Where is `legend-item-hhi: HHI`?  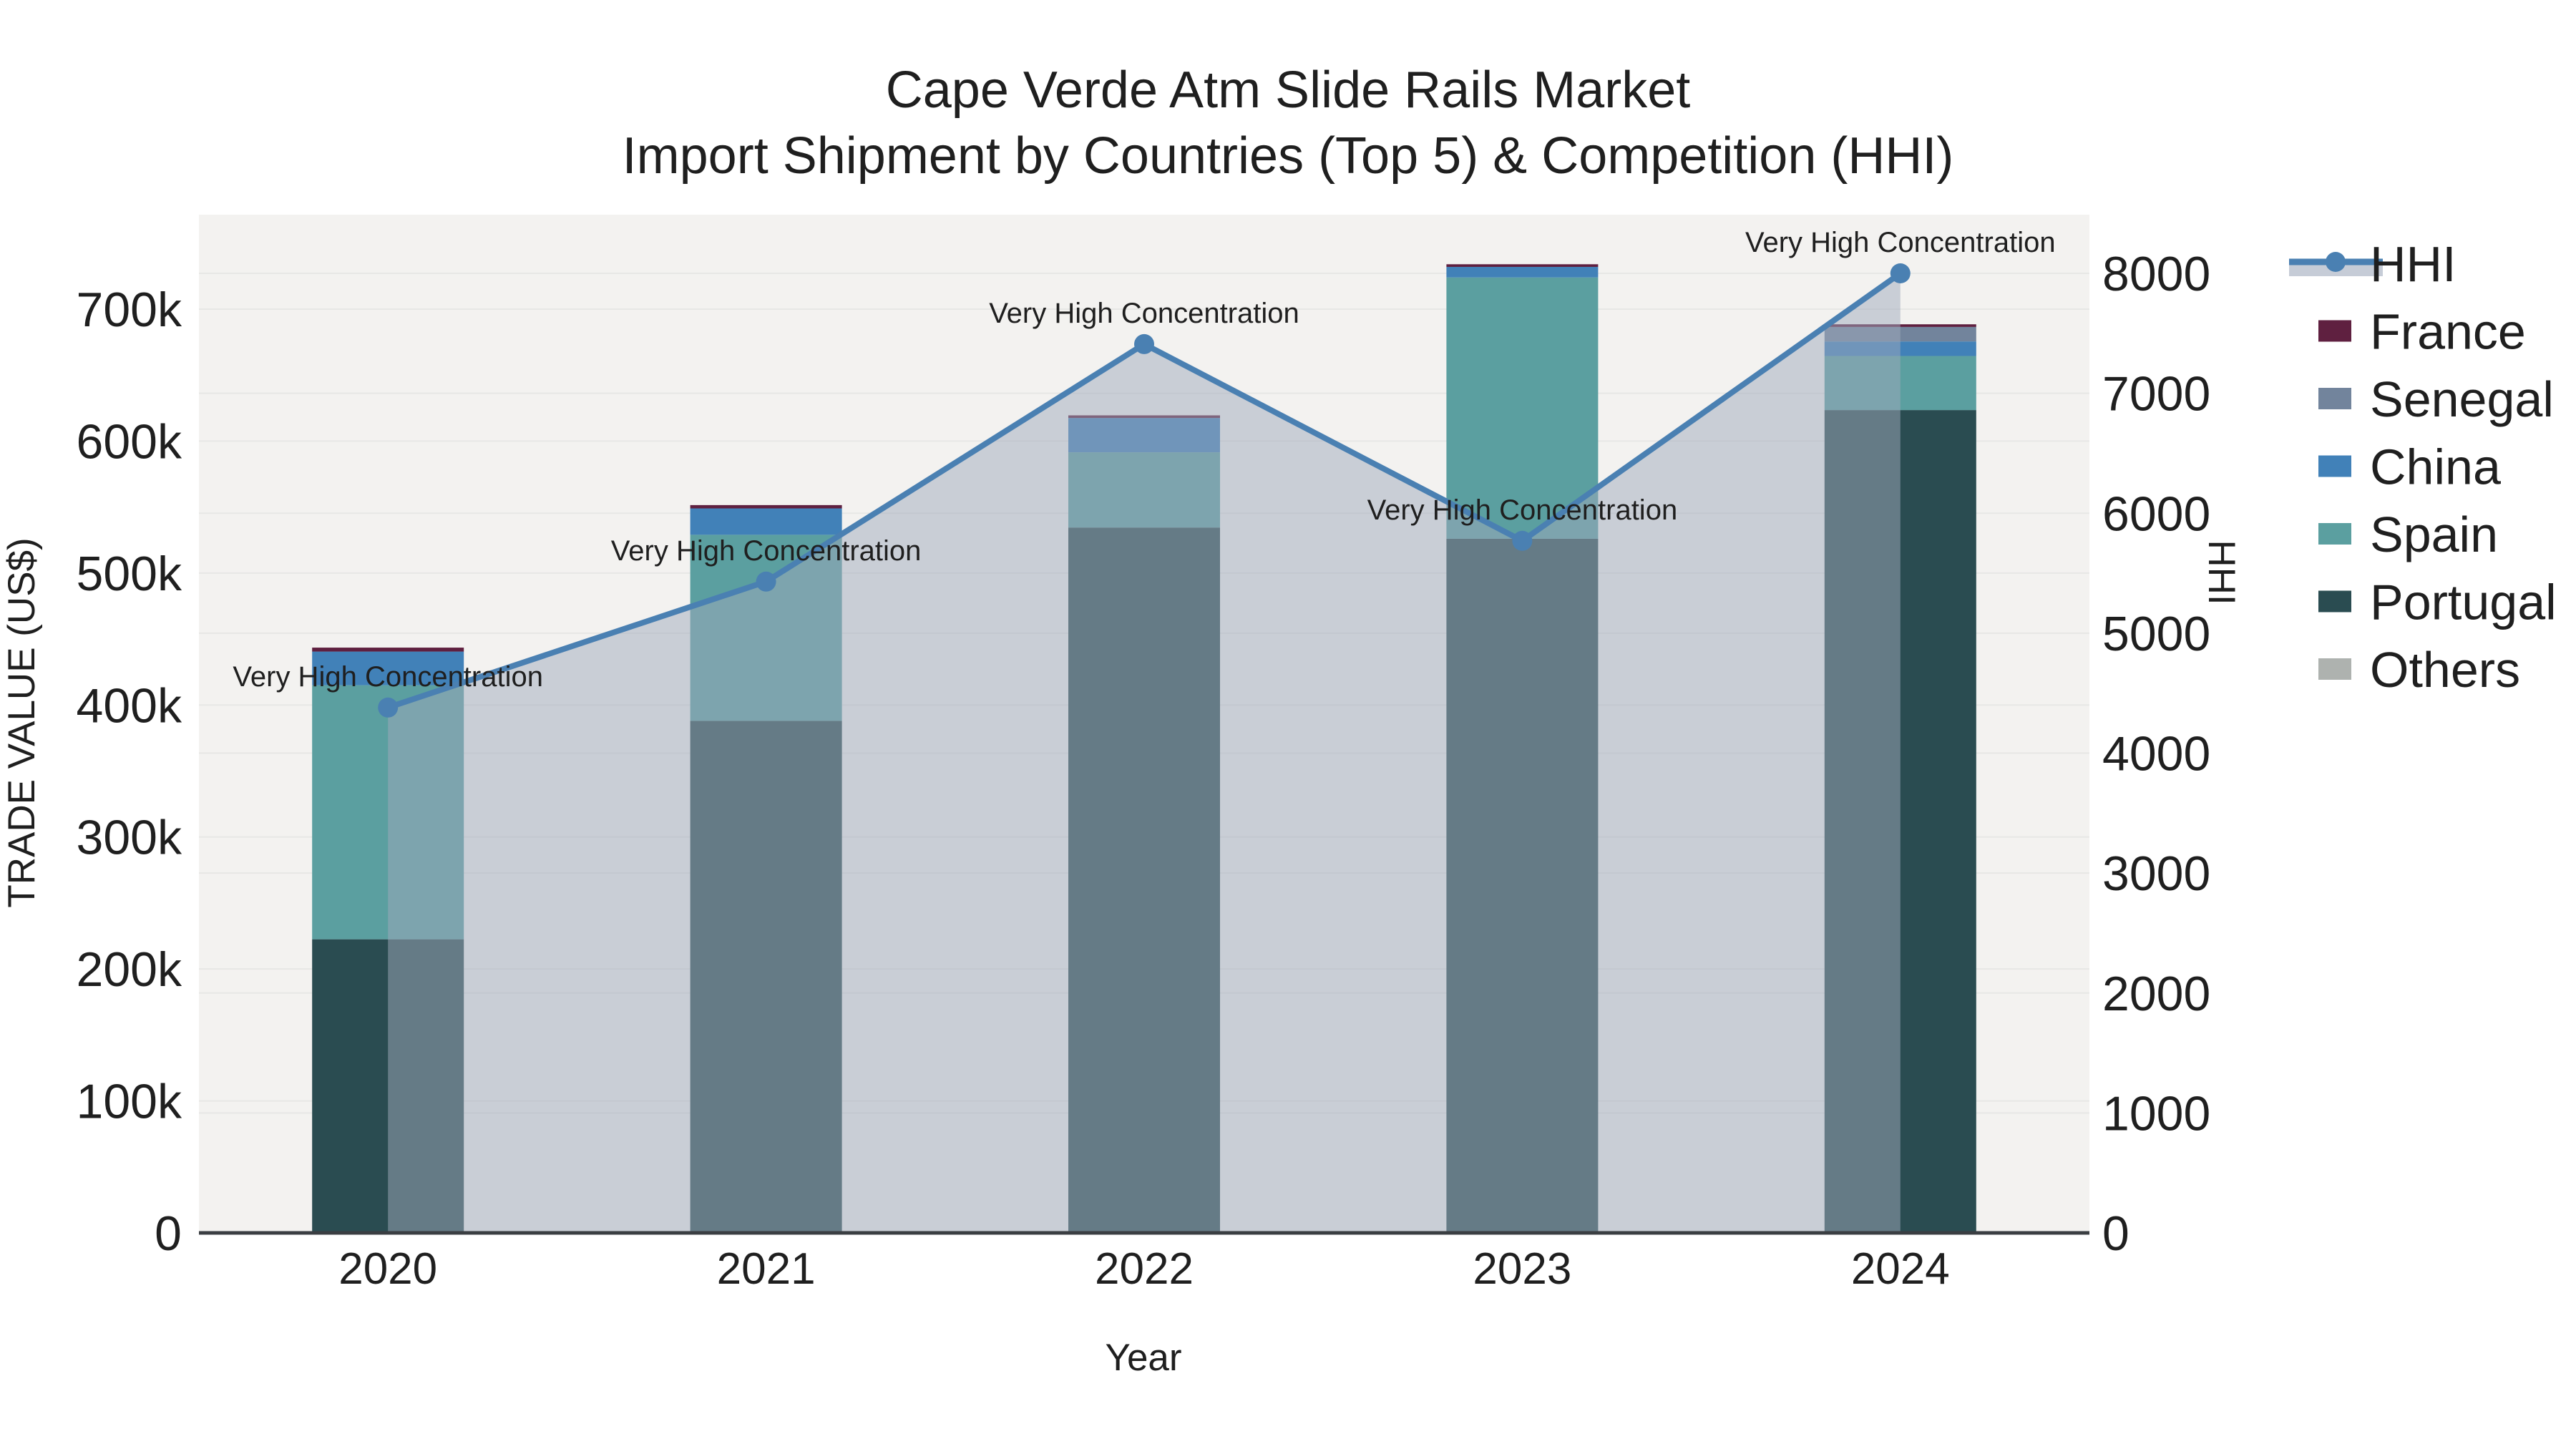 legend-item-hhi: HHI is located at coordinates (2373, 264).